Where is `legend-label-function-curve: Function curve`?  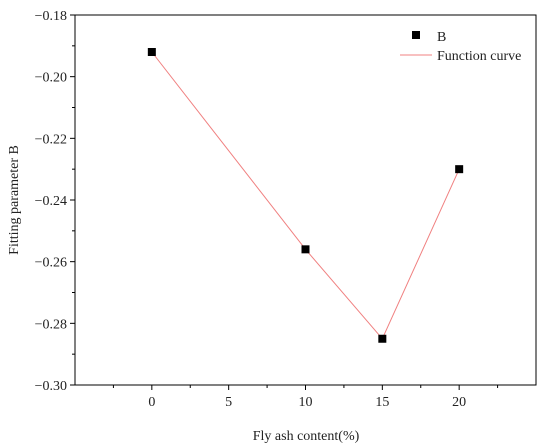
legend-label-function-curve: Function curve is located at coordinates (479, 56).